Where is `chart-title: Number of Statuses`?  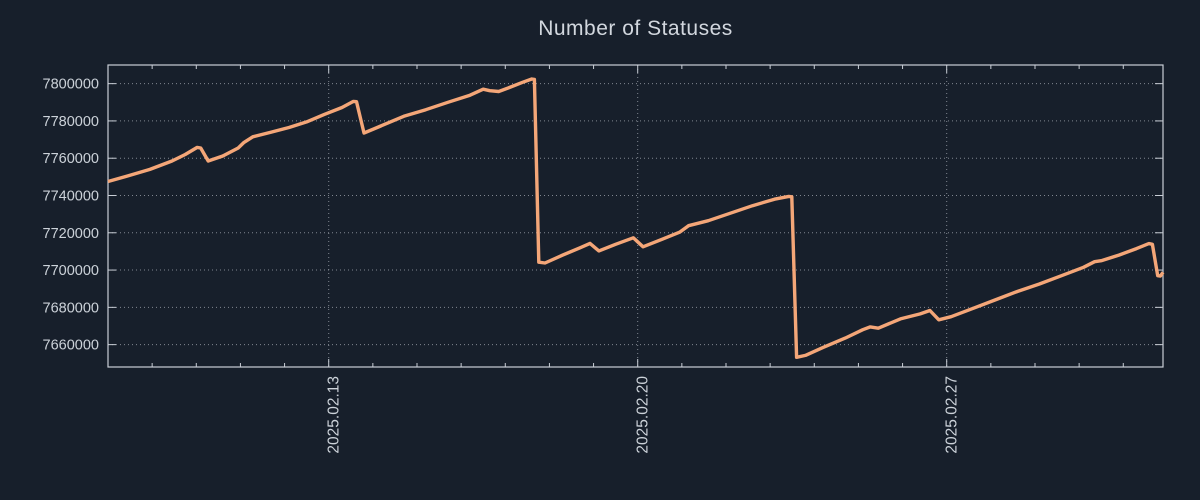 chart-title: Number of Statuses is located at coordinates (635, 28).